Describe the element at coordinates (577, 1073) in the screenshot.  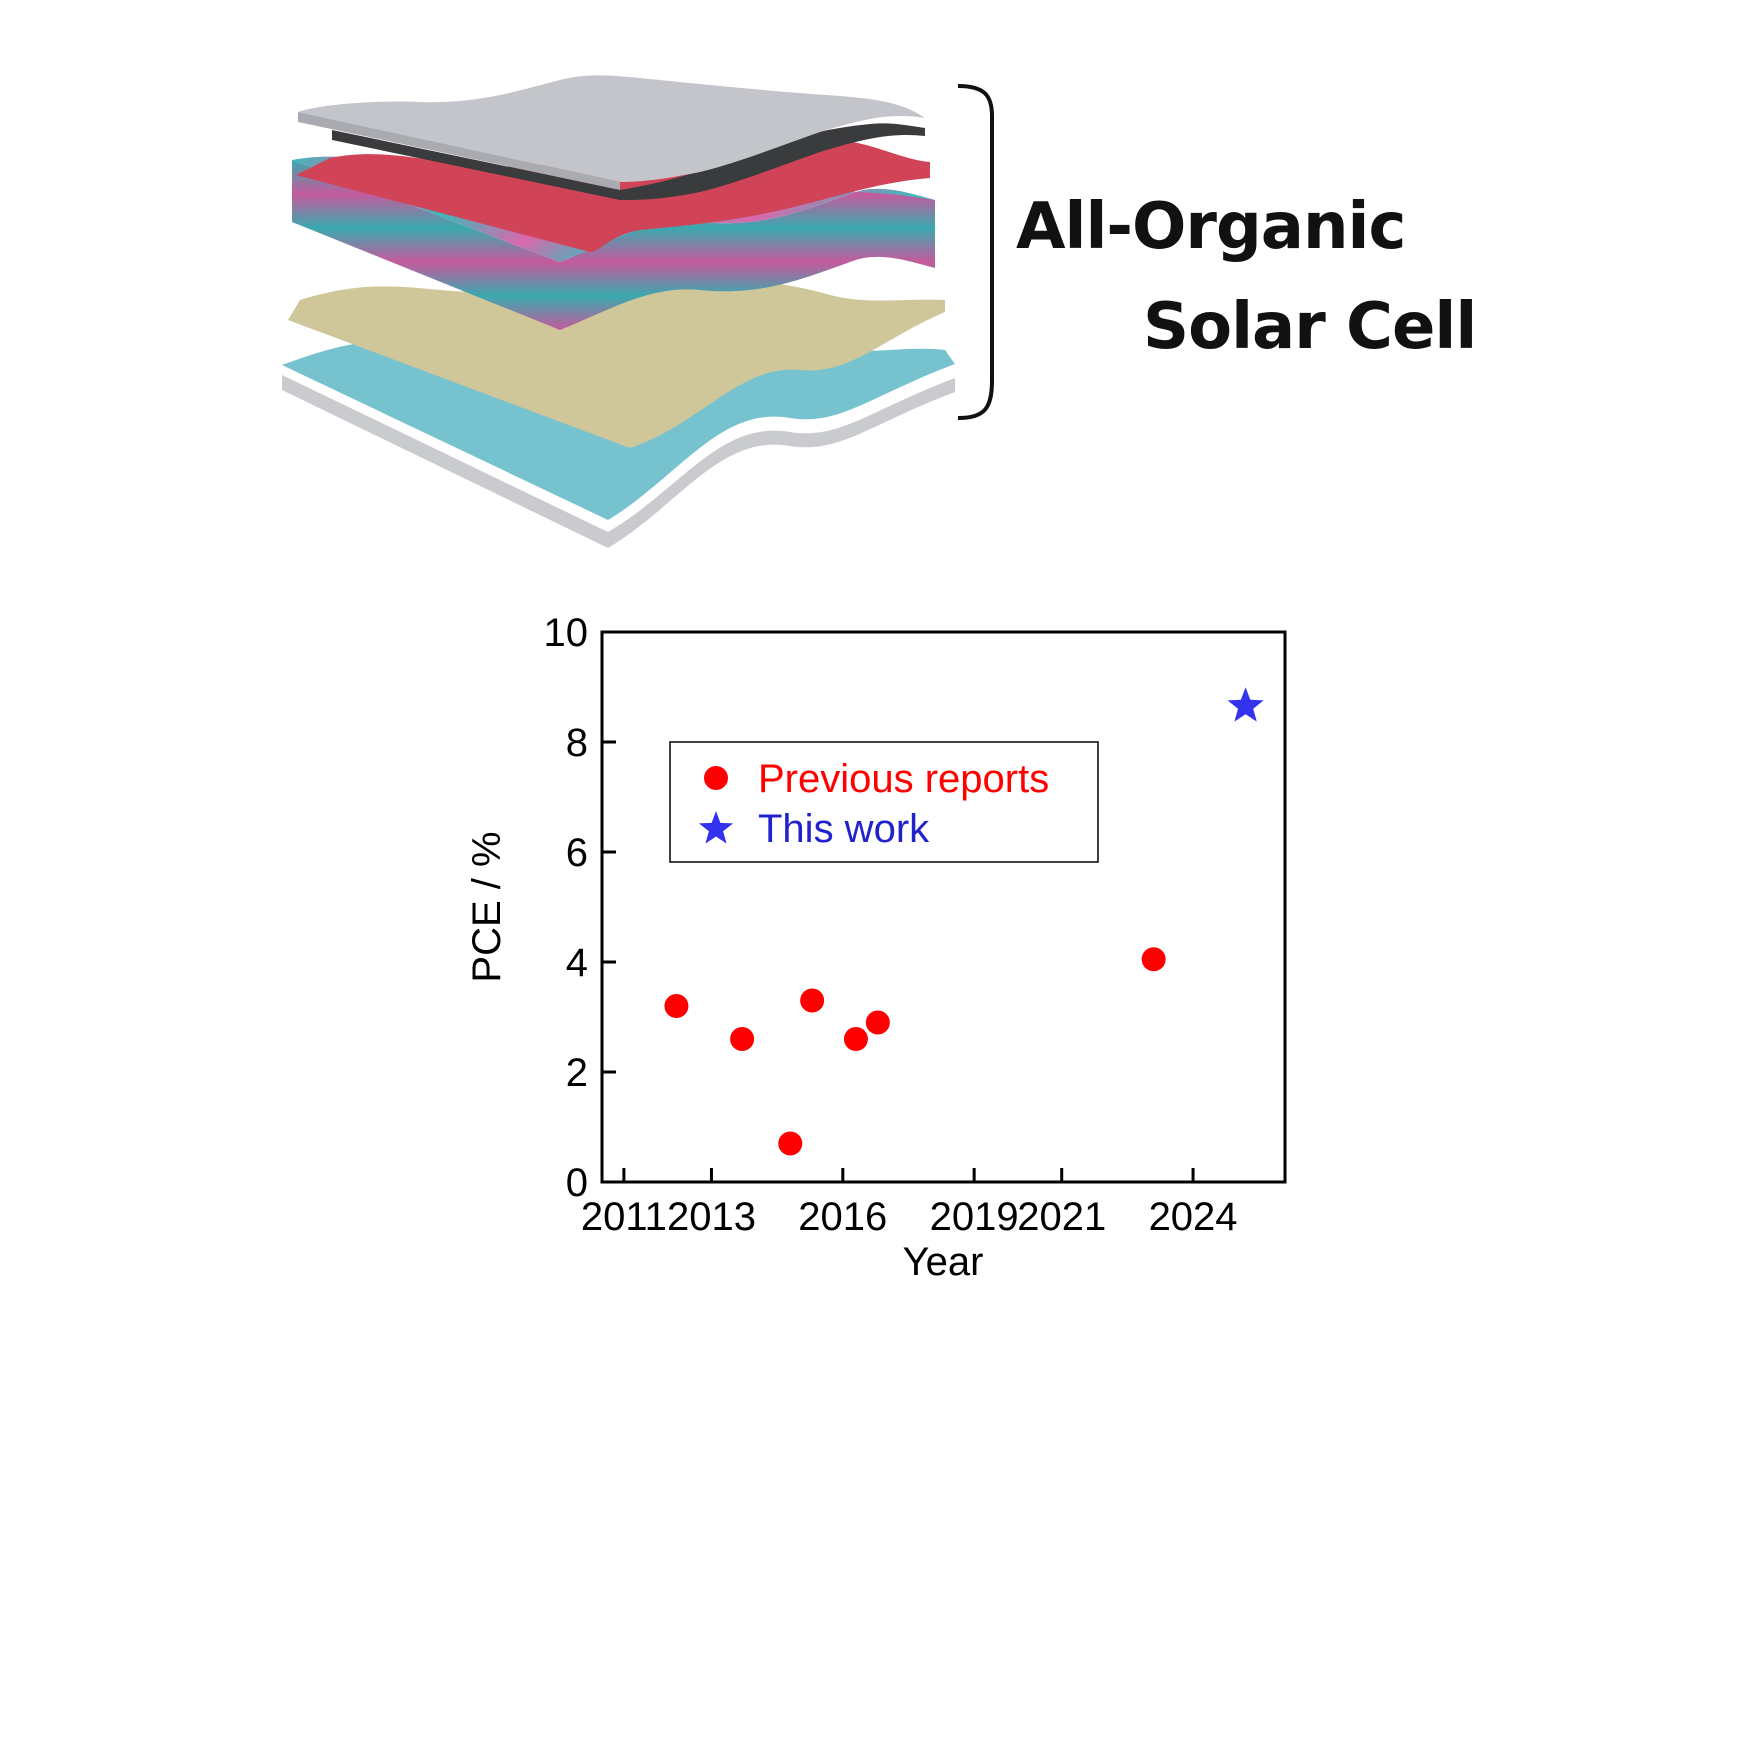
I see `y-tick-label: 2` at that location.